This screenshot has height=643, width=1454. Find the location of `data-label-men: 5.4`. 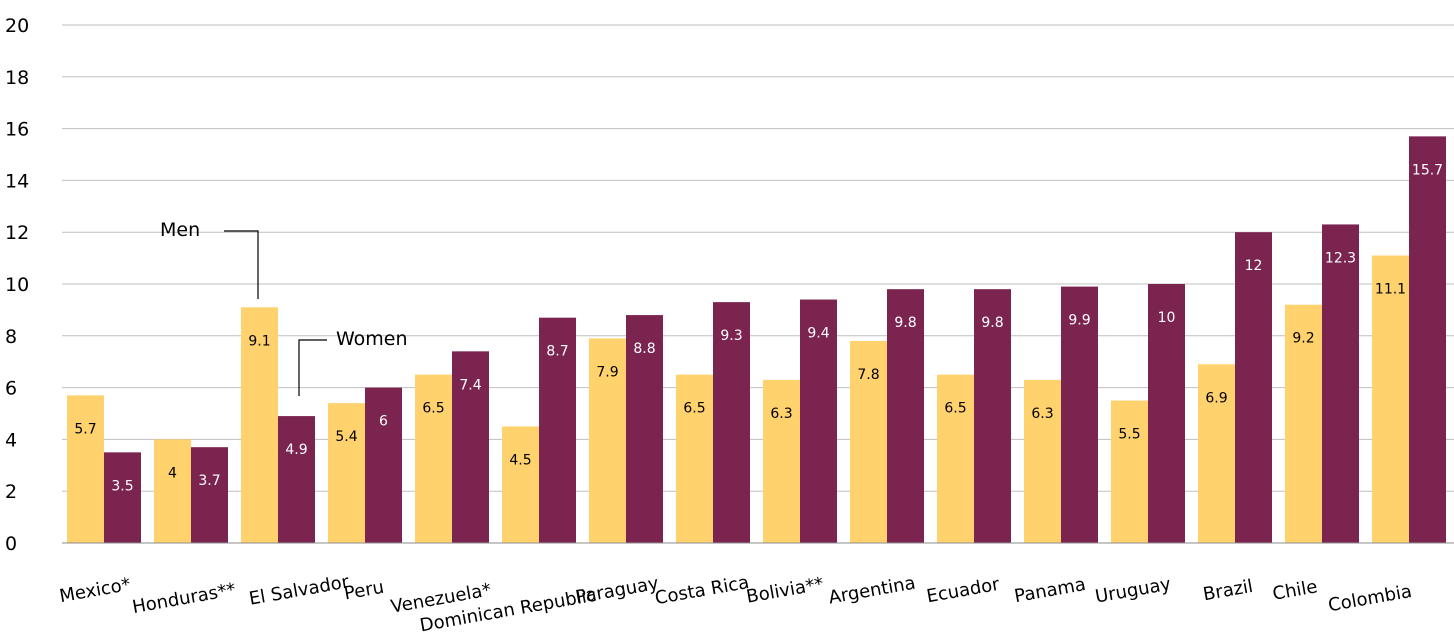

data-label-men: 5.4 is located at coordinates (346, 437).